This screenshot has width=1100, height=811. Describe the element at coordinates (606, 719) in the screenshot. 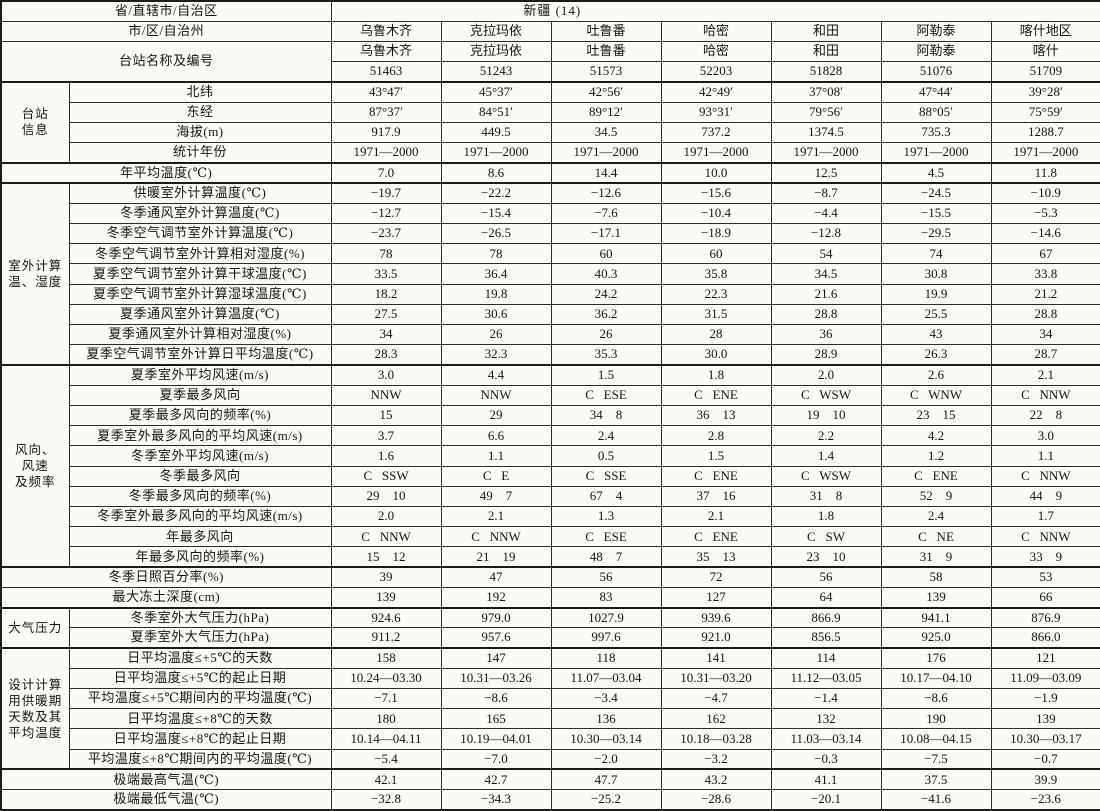

I see `value-cell: 136` at that location.